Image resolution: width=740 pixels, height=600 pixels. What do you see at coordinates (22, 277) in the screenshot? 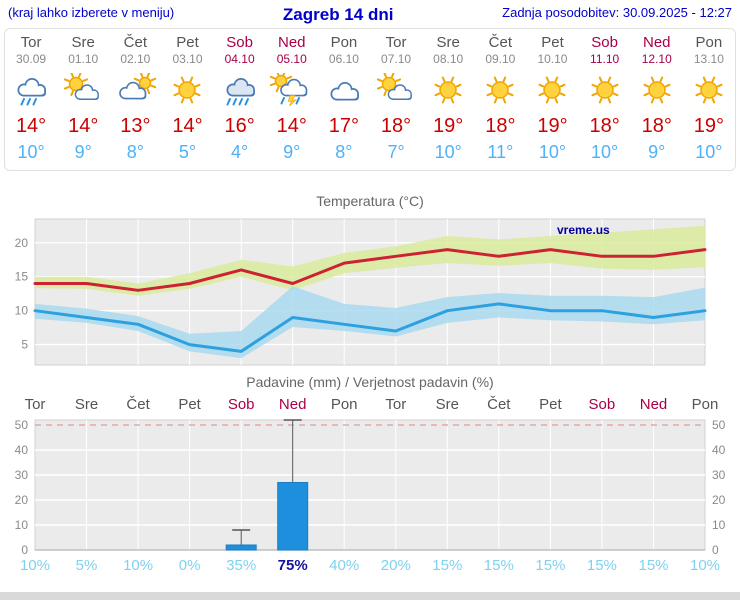
I see `svg-text: 15` at bounding box center [22, 277].